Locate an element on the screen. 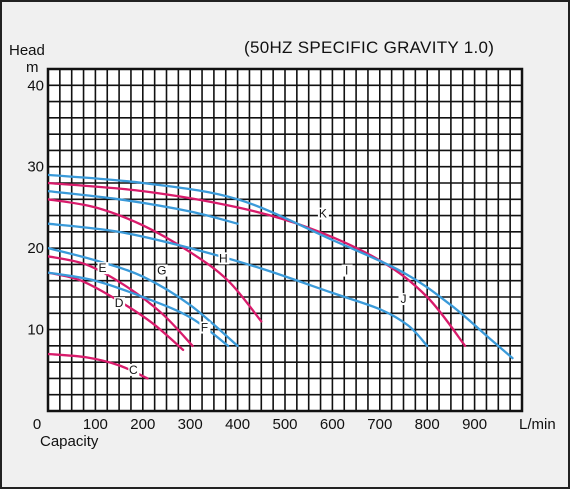 This screenshot has height=489, width=570. curve-h is located at coordinates (155, 260).